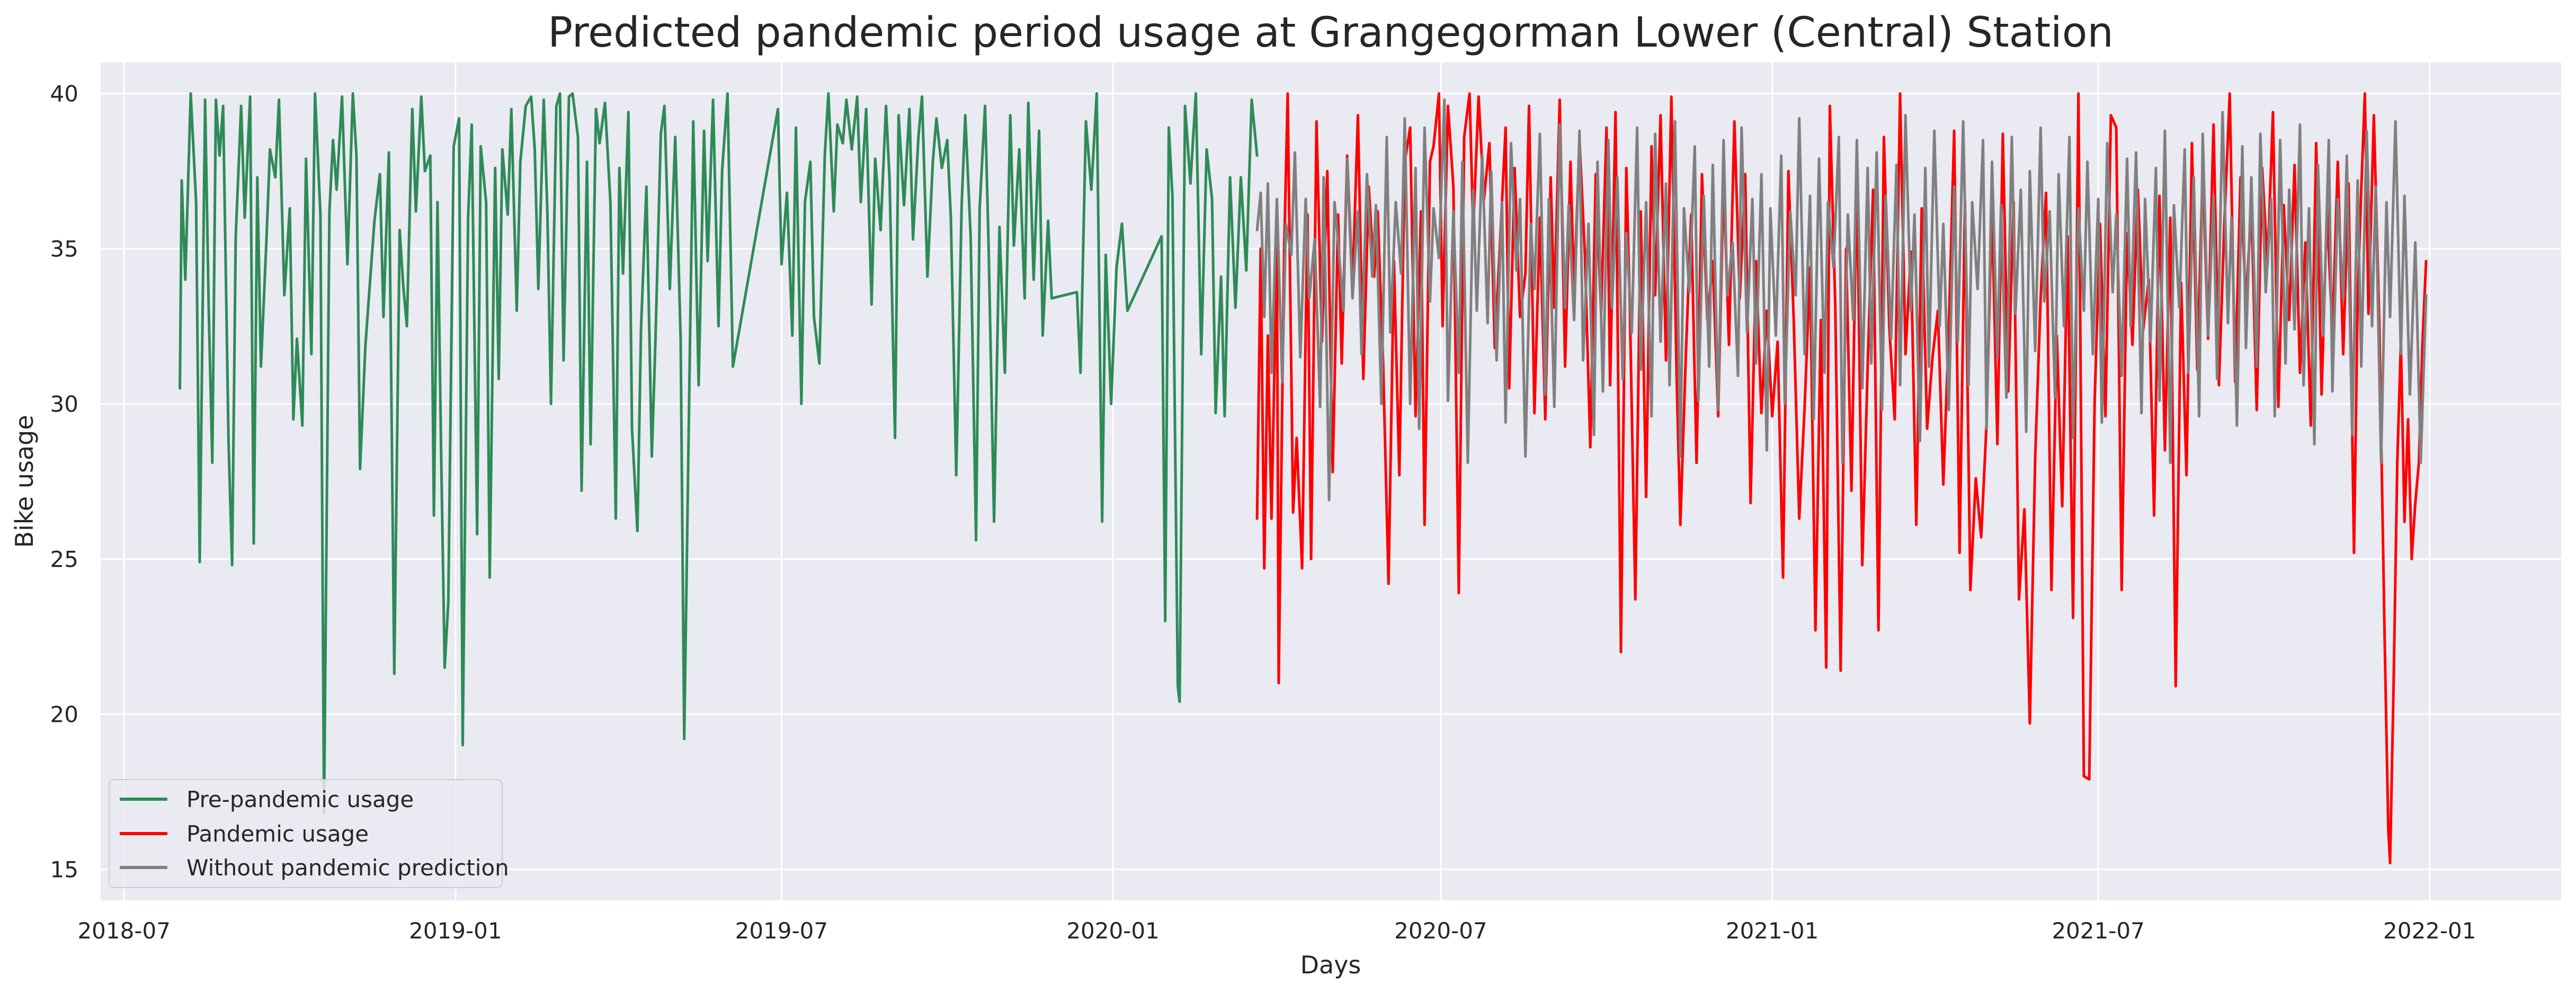 This screenshot has width=2576, height=993. What do you see at coordinates (64, 404) in the screenshot?
I see `y-tick-label: 30` at bounding box center [64, 404].